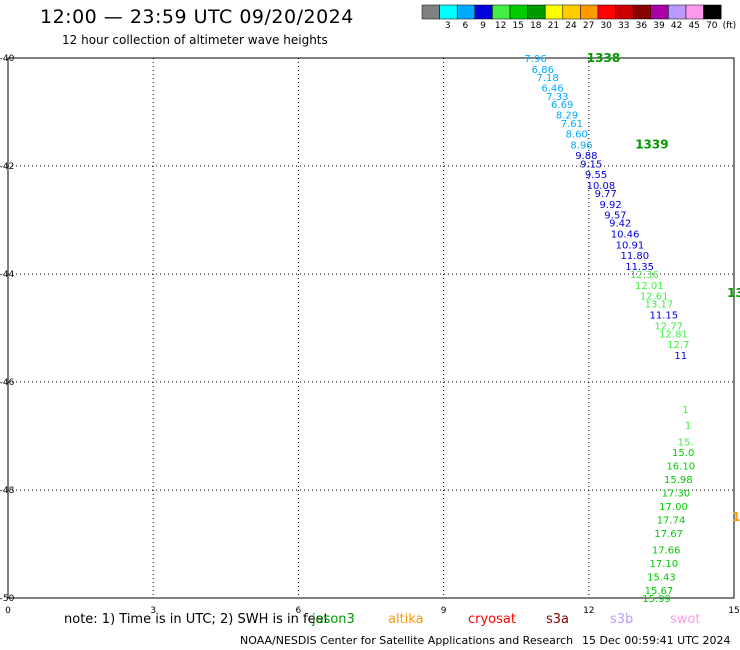  I want to click on generated-timestamp: 15 Dec 00:59:41 UTC 2024, so click(656, 640).